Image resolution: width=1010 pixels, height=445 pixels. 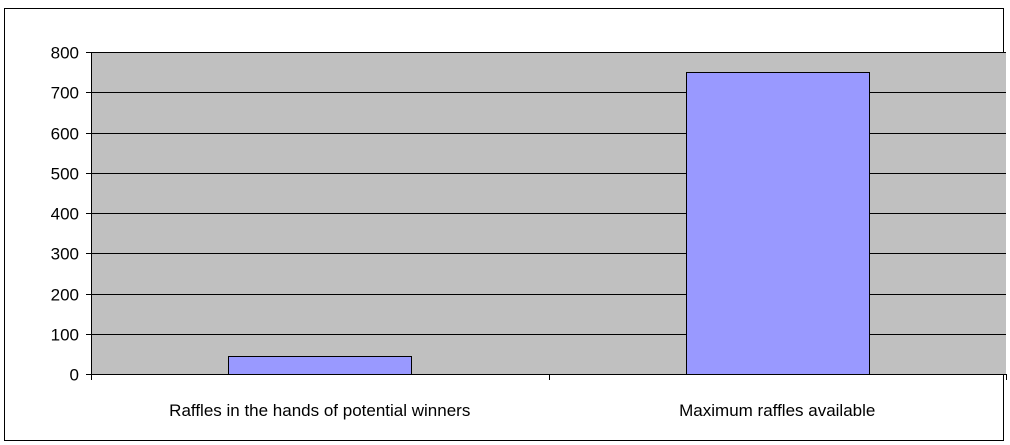 I want to click on y-tick-label: 500, so click(x=65, y=174).